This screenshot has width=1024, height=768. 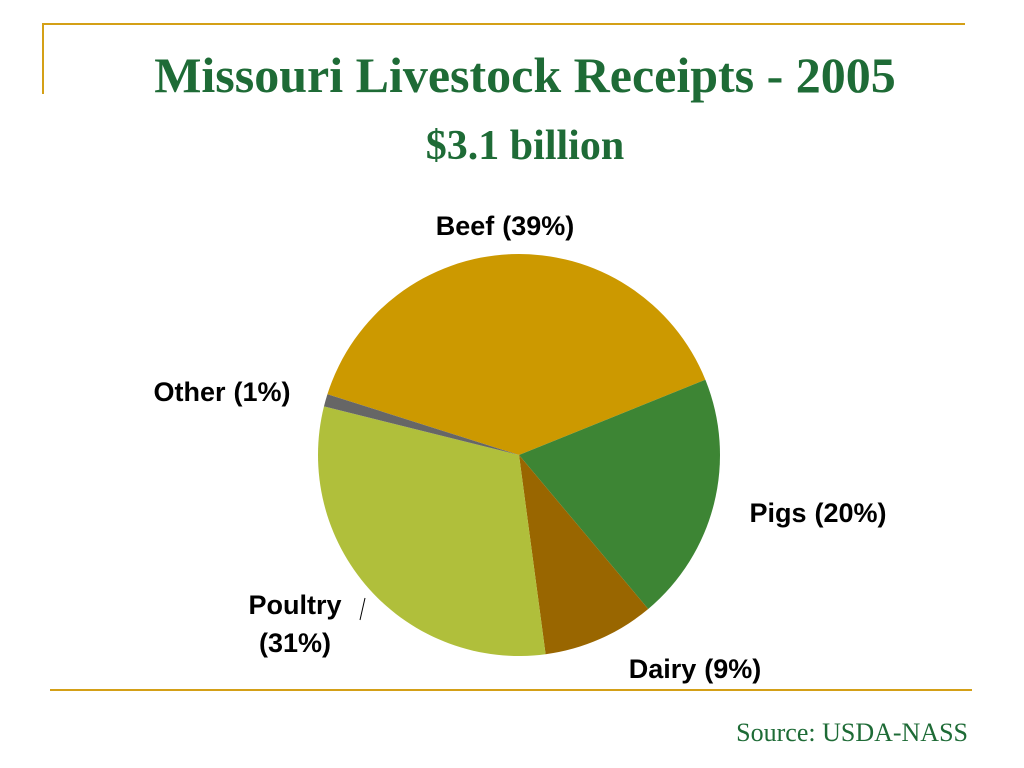 What do you see at coordinates (732, 669) in the screenshot?
I see `label-value: (9%)` at bounding box center [732, 669].